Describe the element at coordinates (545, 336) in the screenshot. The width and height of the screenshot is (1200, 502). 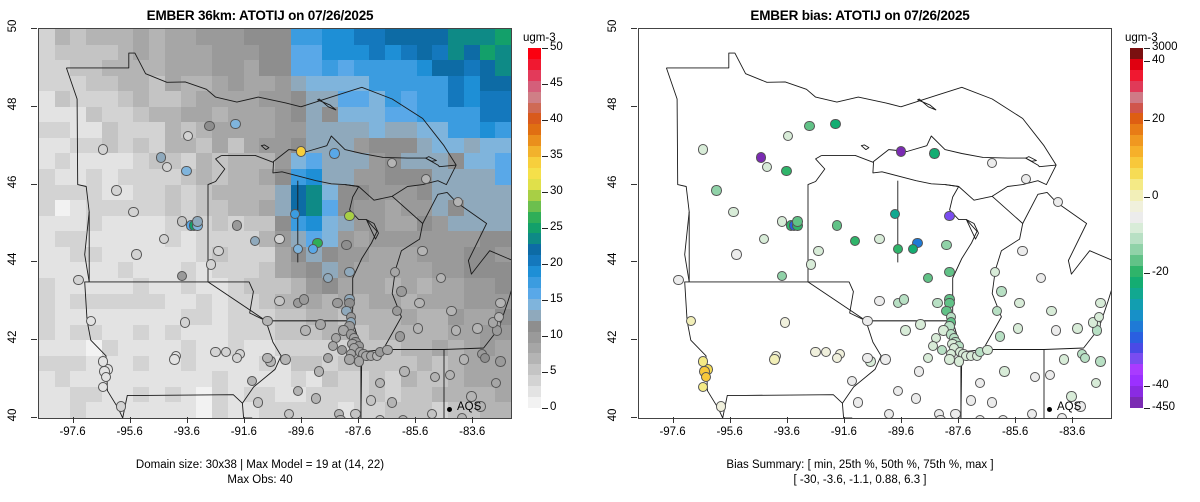
I see `colorbar-tick` at that location.